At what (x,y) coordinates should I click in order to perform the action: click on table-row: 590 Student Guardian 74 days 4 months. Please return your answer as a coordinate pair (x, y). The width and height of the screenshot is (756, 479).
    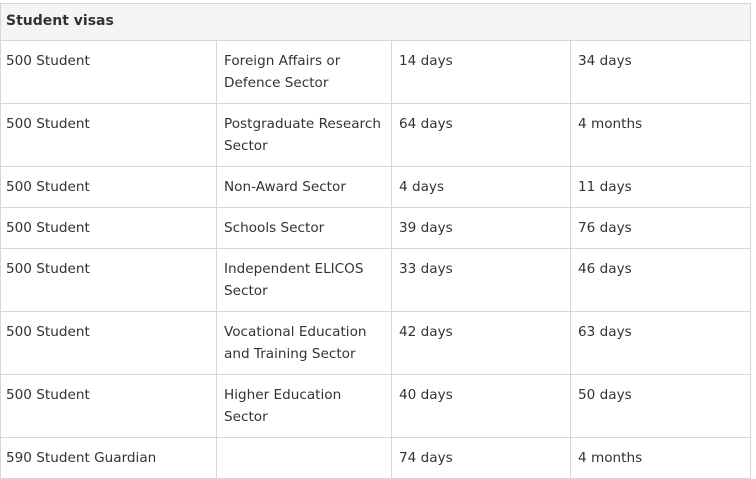
    Looking at the image, I should click on (376, 458).